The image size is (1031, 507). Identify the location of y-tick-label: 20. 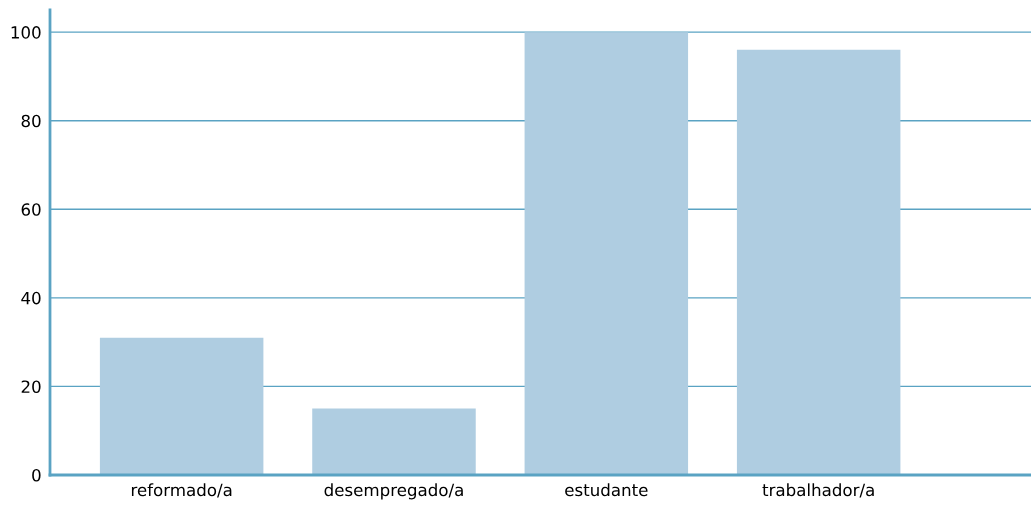
(31, 386).